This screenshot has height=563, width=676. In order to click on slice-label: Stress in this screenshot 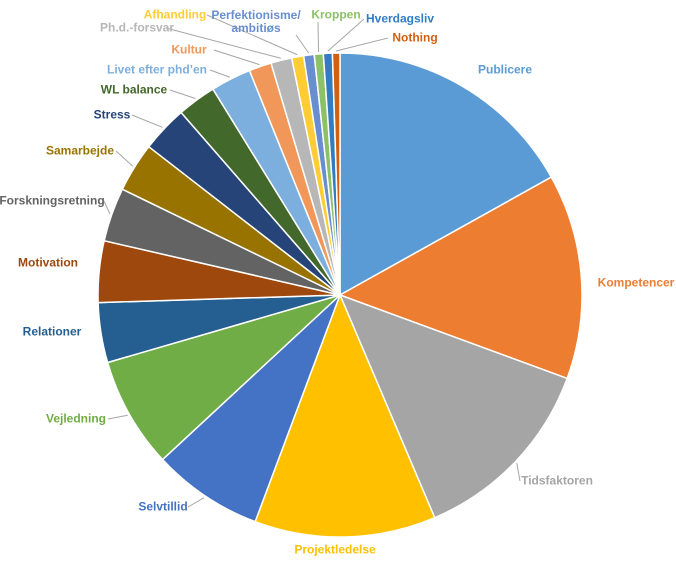, I will do `click(112, 114)`.